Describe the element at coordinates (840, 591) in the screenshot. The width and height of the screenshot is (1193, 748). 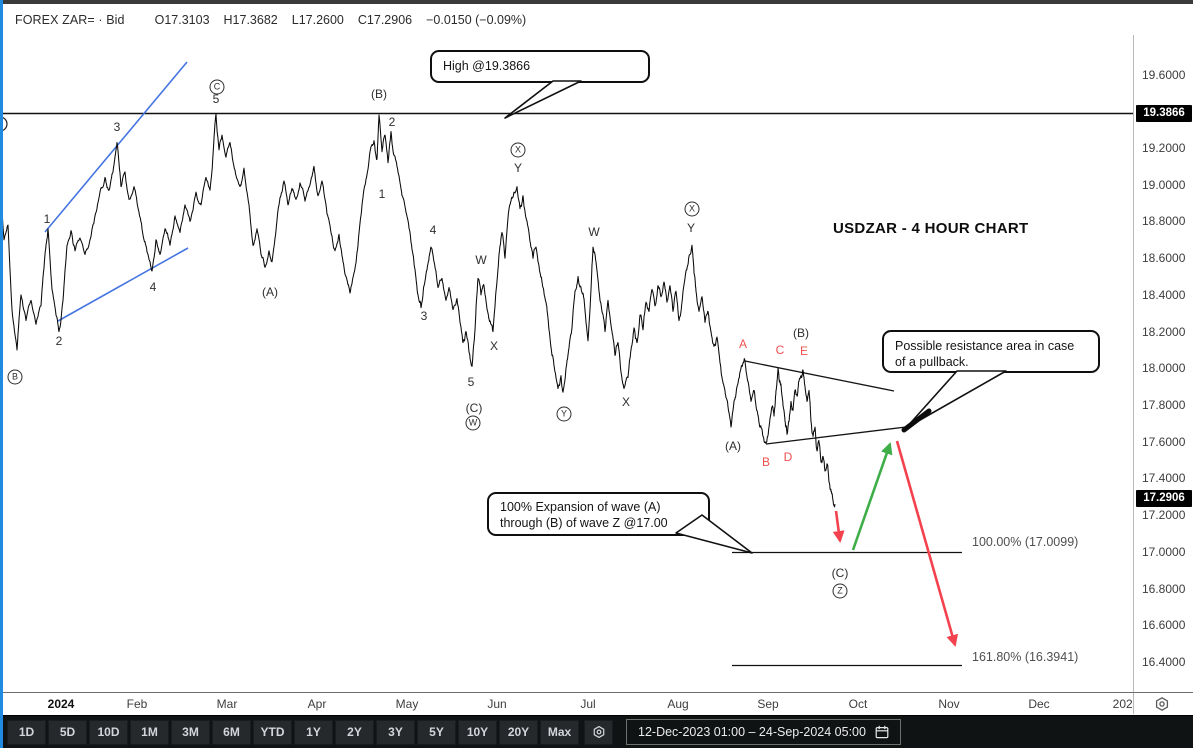
I see `wave-label: Z` at that location.